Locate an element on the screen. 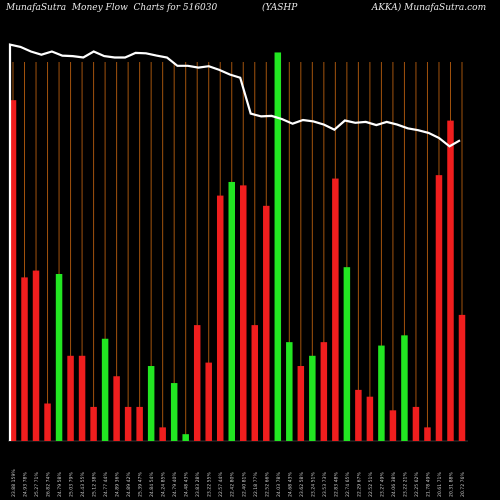  tick-label: 24.43 55% is located at coordinates (83, 484).